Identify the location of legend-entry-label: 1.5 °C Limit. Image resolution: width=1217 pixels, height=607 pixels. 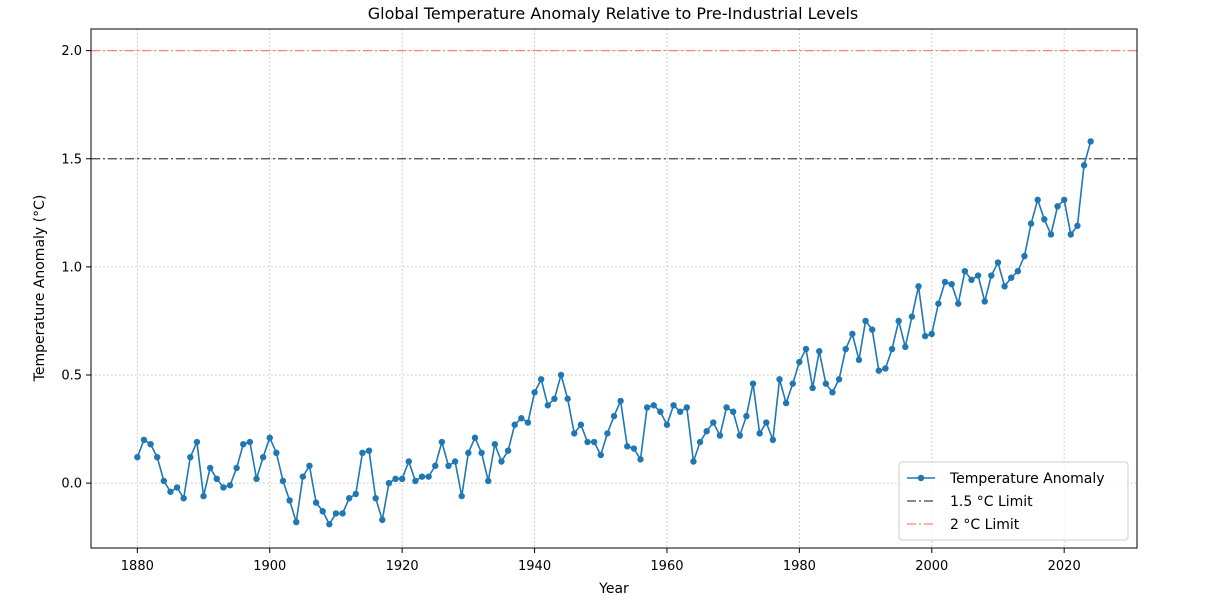
(991, 502).